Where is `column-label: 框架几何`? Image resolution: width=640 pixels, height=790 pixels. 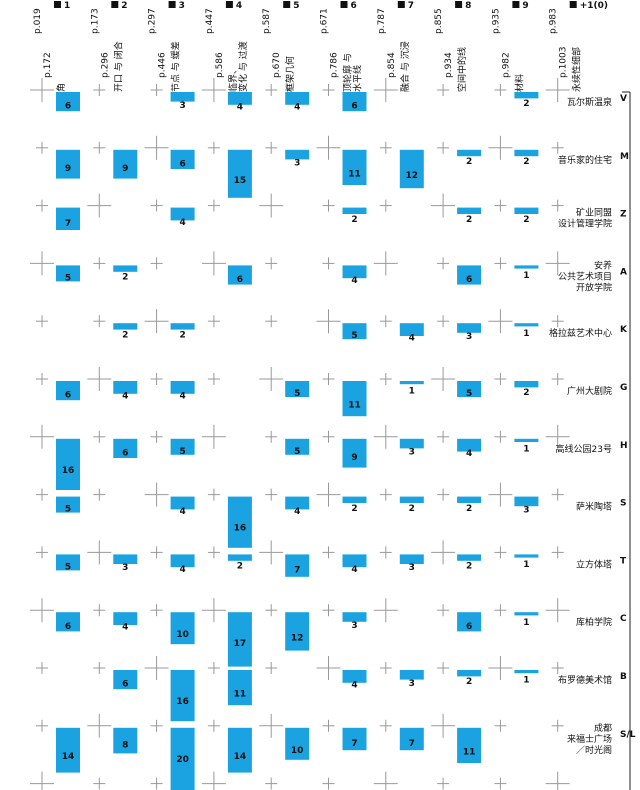 column-label: 框架几何 is located at coordinates (290, 74).